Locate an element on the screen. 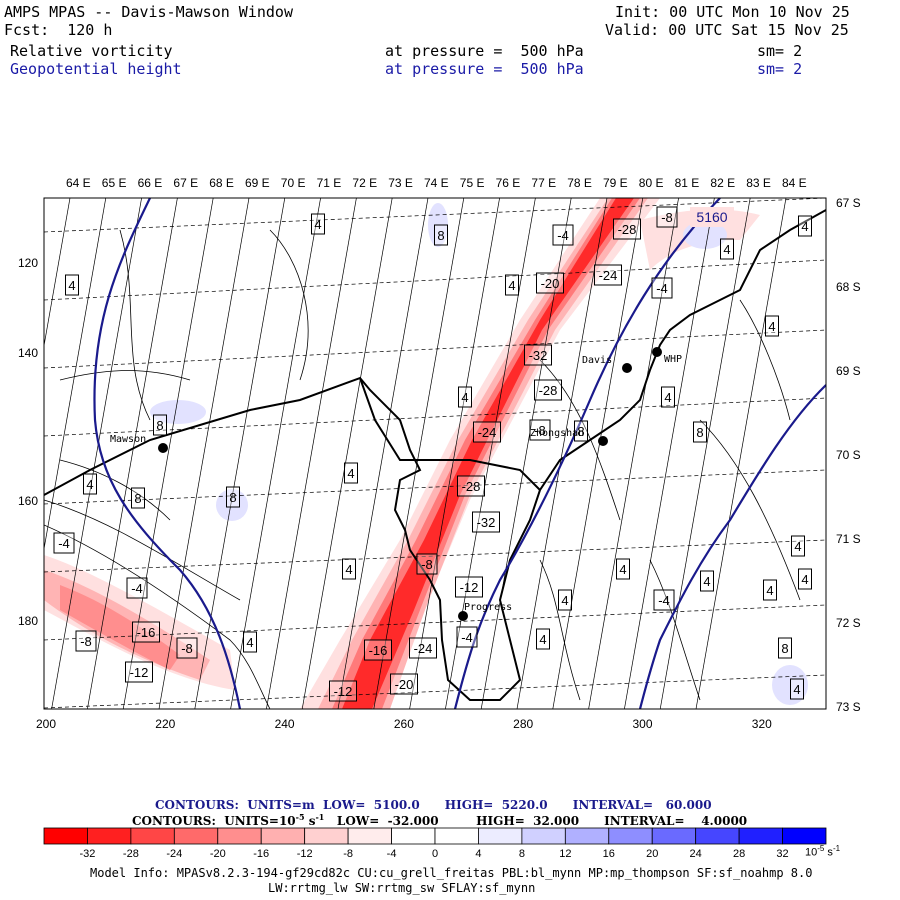 This screenshot has height=900, width=900. colorbar-unit-exp2: -1 is located at coordinates (836, 848).